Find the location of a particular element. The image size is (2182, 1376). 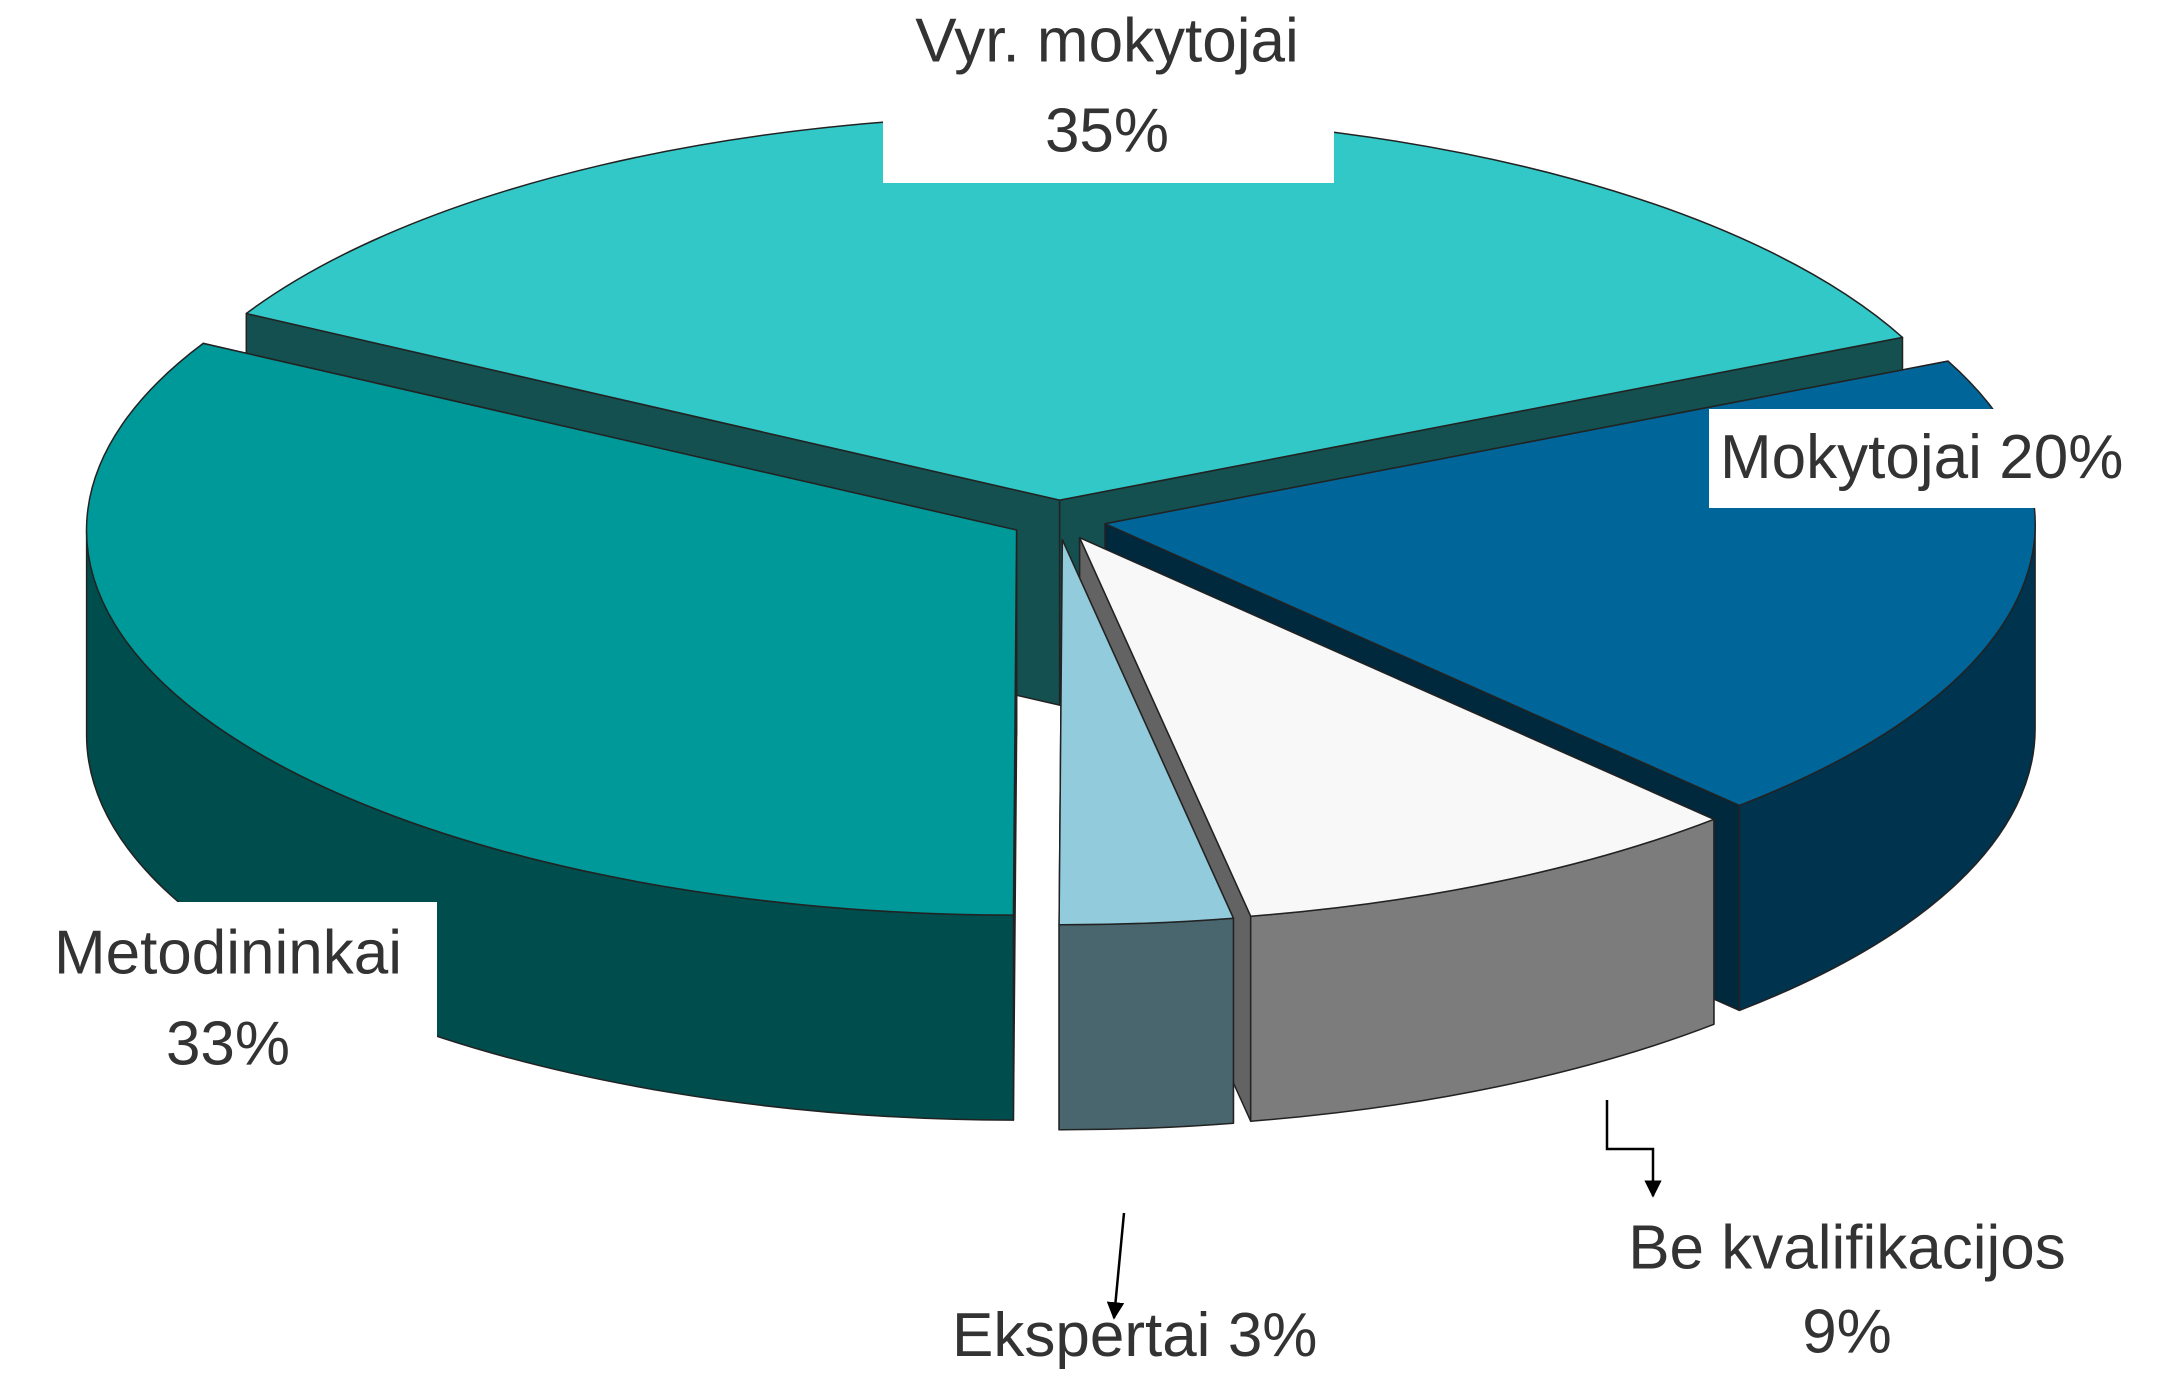

category-label: Ekspertai is located at coordinates (1081, 1335).